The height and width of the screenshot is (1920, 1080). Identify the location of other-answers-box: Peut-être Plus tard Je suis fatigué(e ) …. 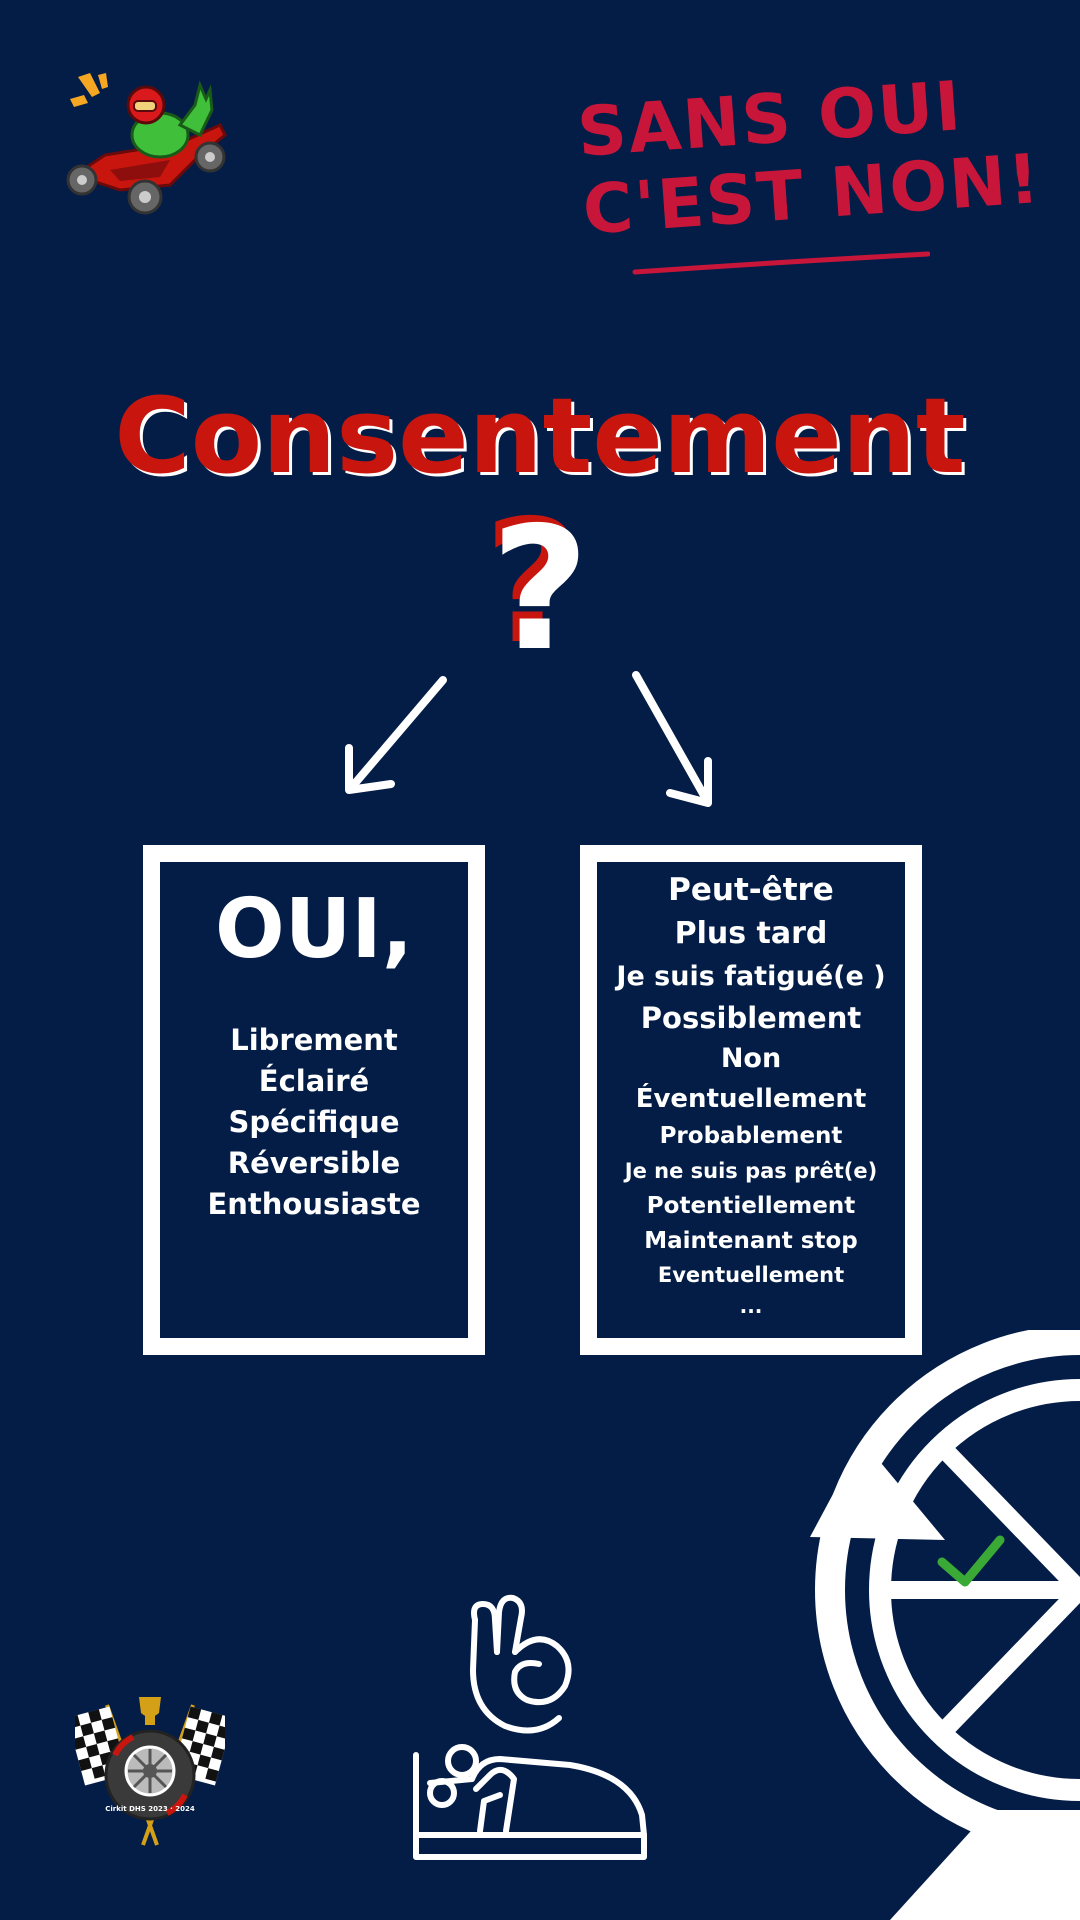
(751, 1100).